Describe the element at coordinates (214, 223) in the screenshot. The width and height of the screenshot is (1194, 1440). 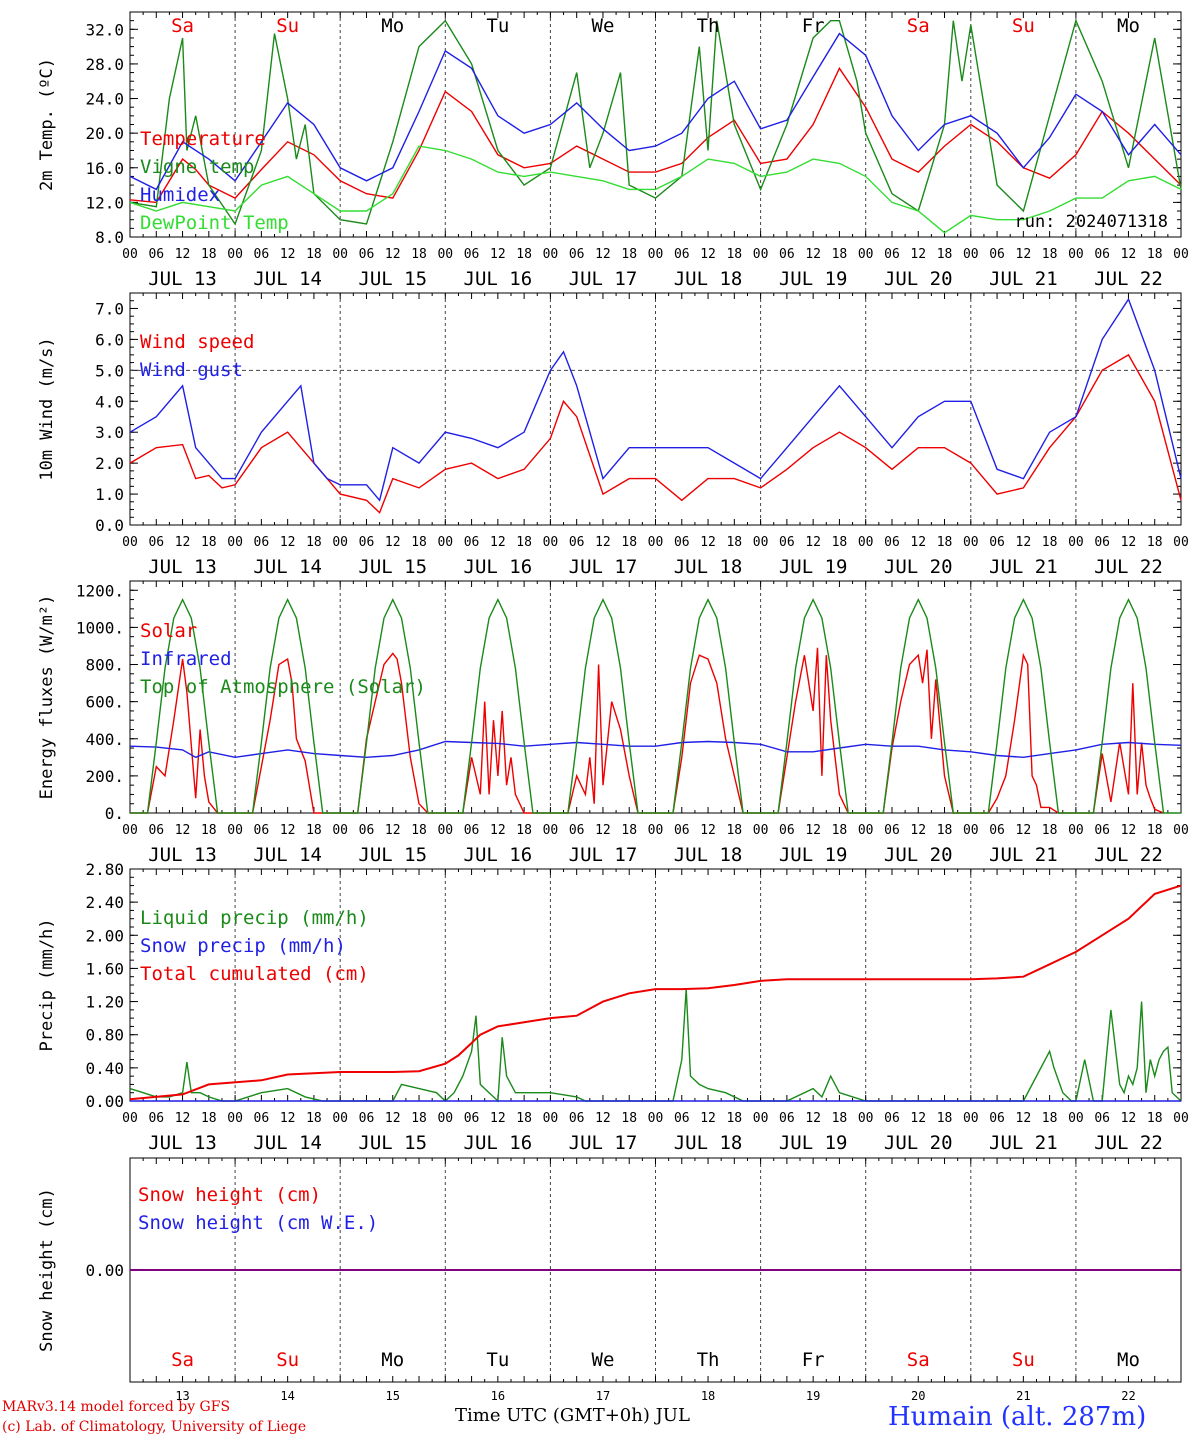
I see `legend-entry: DewPoint Temp` at that location.